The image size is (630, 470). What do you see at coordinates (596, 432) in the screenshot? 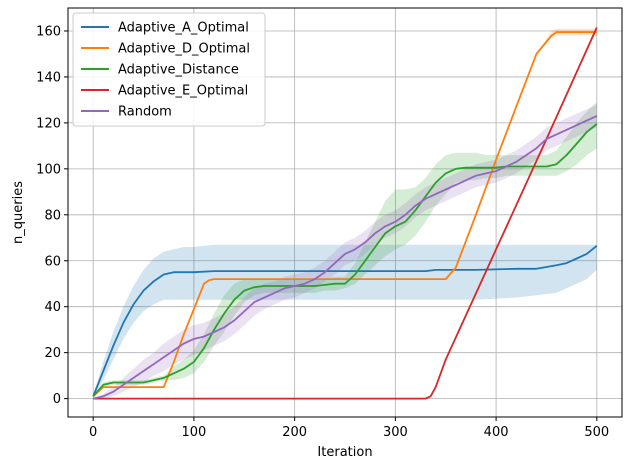
I see `x-tick-label: 500` at bounding box center [596, 432].